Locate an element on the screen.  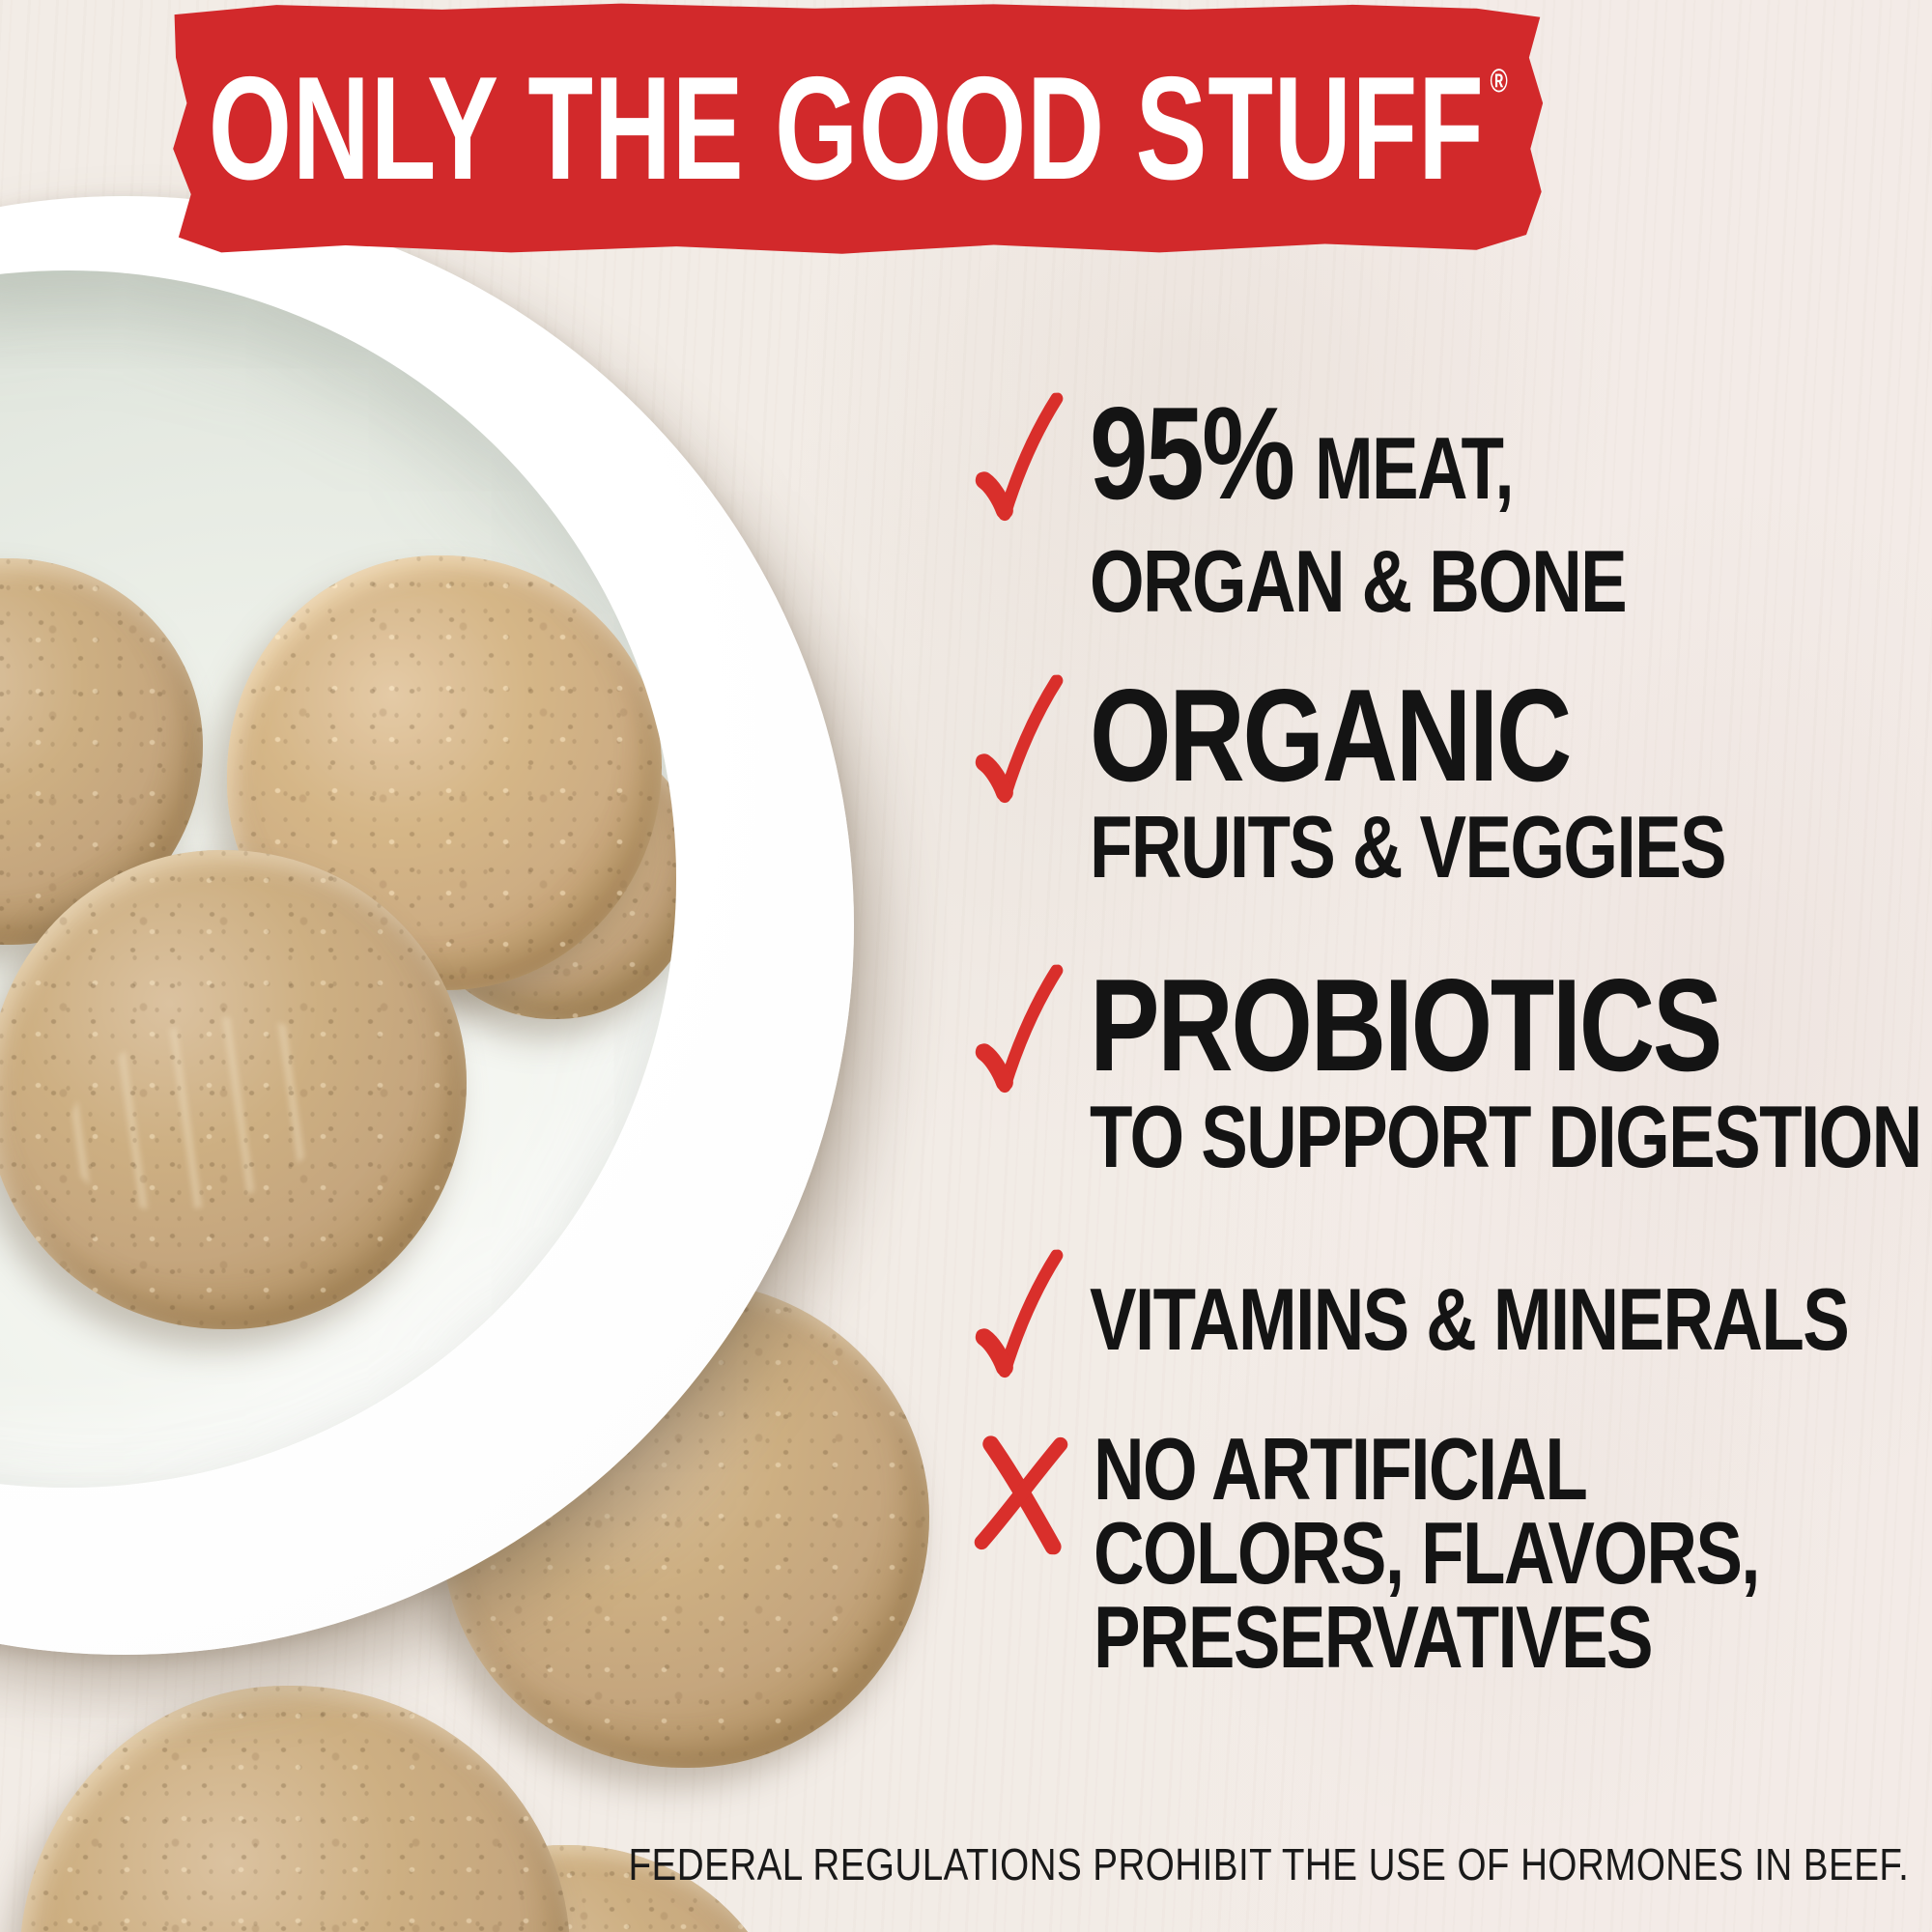
checklist-item-organic: ORGANIC FRUITS & VEGGIES is located at coordinates (1429, 779).